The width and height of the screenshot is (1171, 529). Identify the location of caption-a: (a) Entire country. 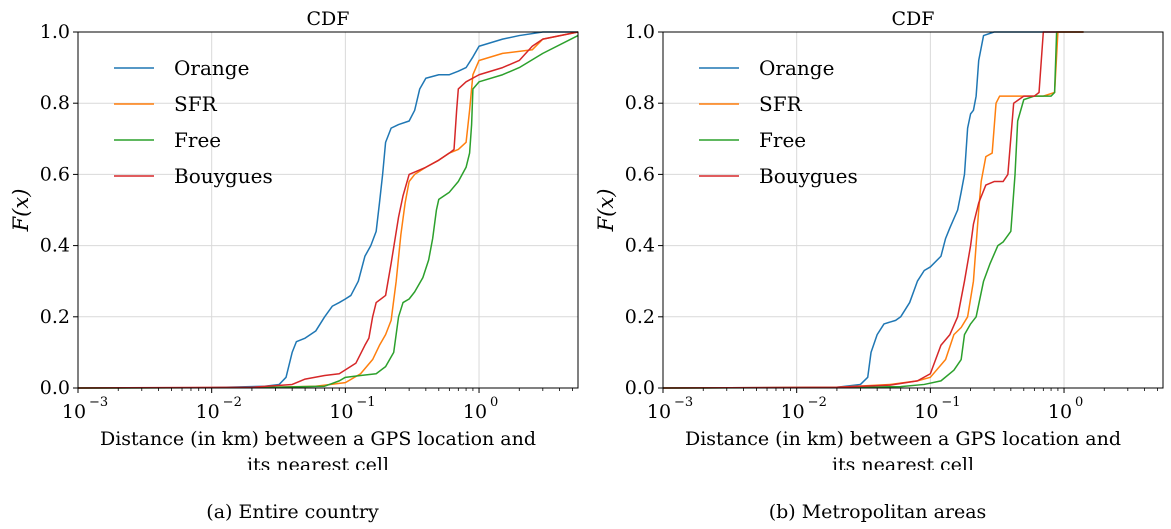
(292, 512).